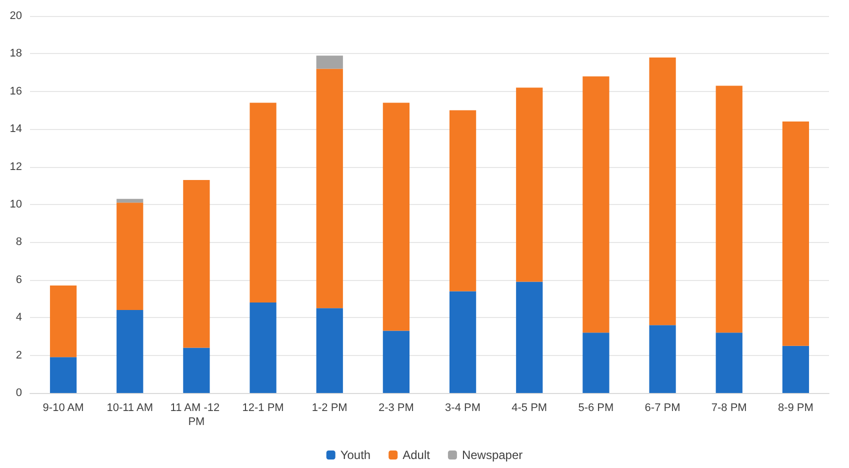  Describe the element at coordinates (796, 408) in the screenshot. I see `x-tick-label: 8-9 PM` at that location.